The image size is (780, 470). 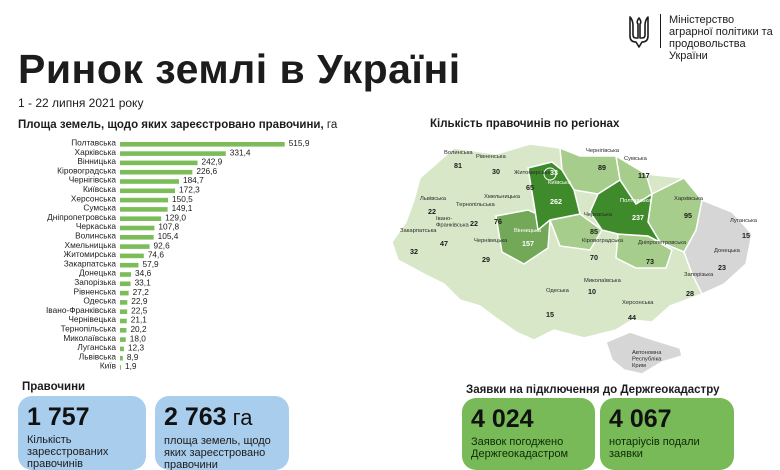 What do you see at coordinates (108, 366) in the screenshot?
I see `bar-category-label: Київ` at bounding box center [108, 366].